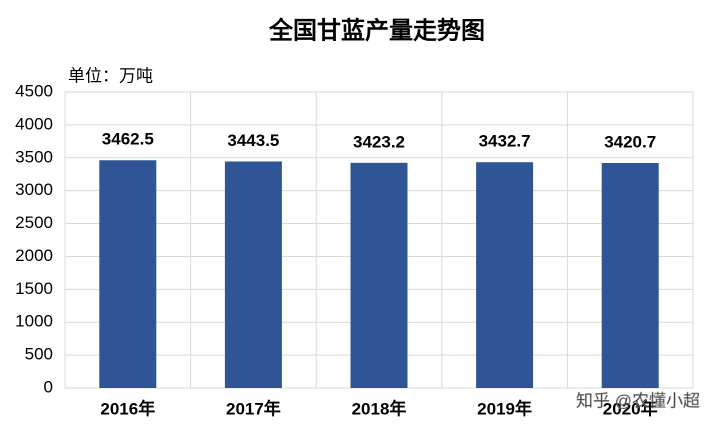 Image resolution: width=720 pixels, height=432 pixels. I want to click on value-label: 3443.5, so click(253, 140).